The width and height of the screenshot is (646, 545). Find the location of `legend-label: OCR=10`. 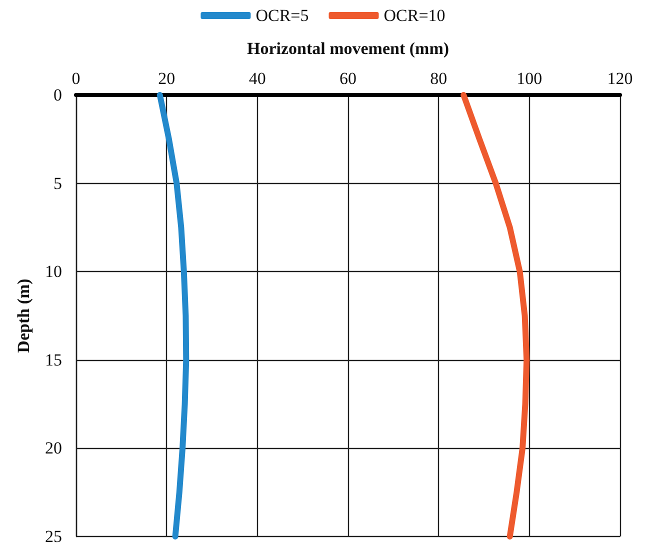

legend-label: OCR=10 is located at coordinates (415, 15).